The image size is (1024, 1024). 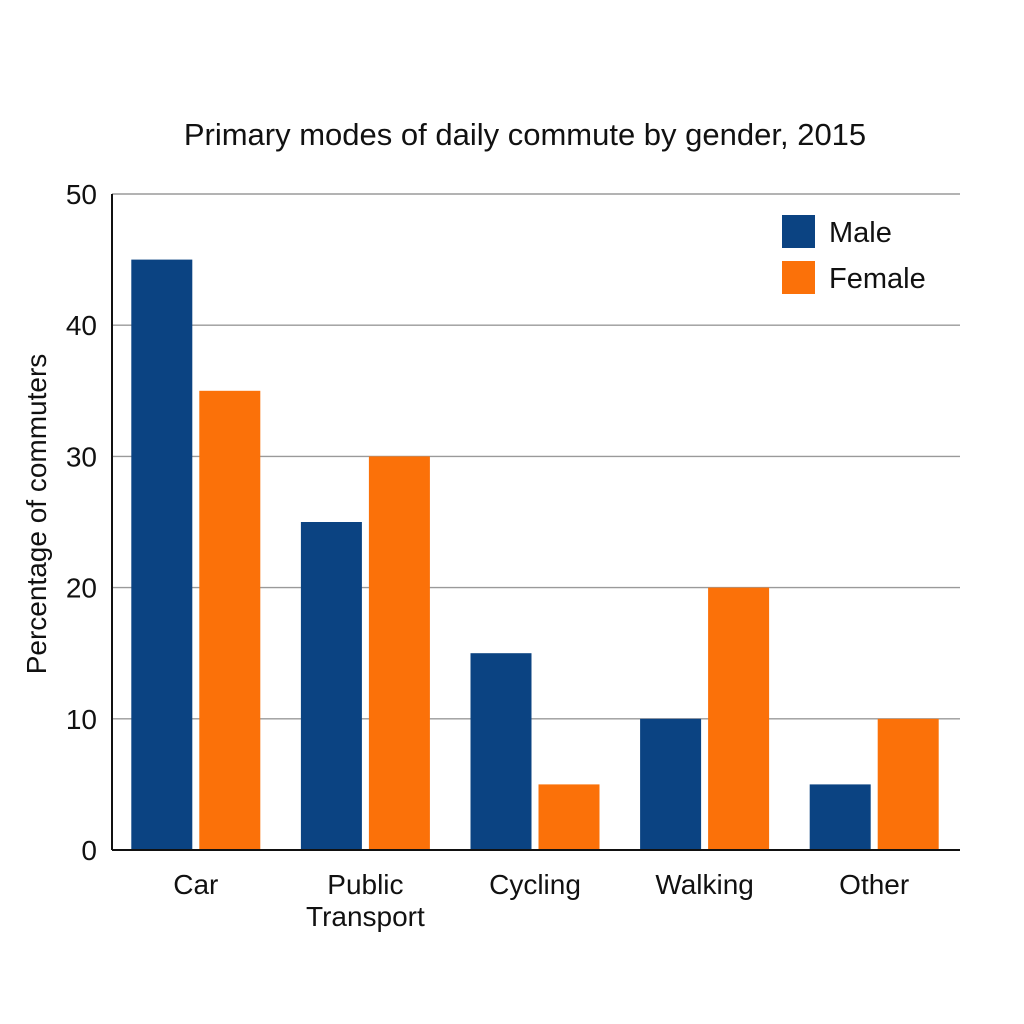 I want to click on bar-female-other, so click(x=908, y=784).